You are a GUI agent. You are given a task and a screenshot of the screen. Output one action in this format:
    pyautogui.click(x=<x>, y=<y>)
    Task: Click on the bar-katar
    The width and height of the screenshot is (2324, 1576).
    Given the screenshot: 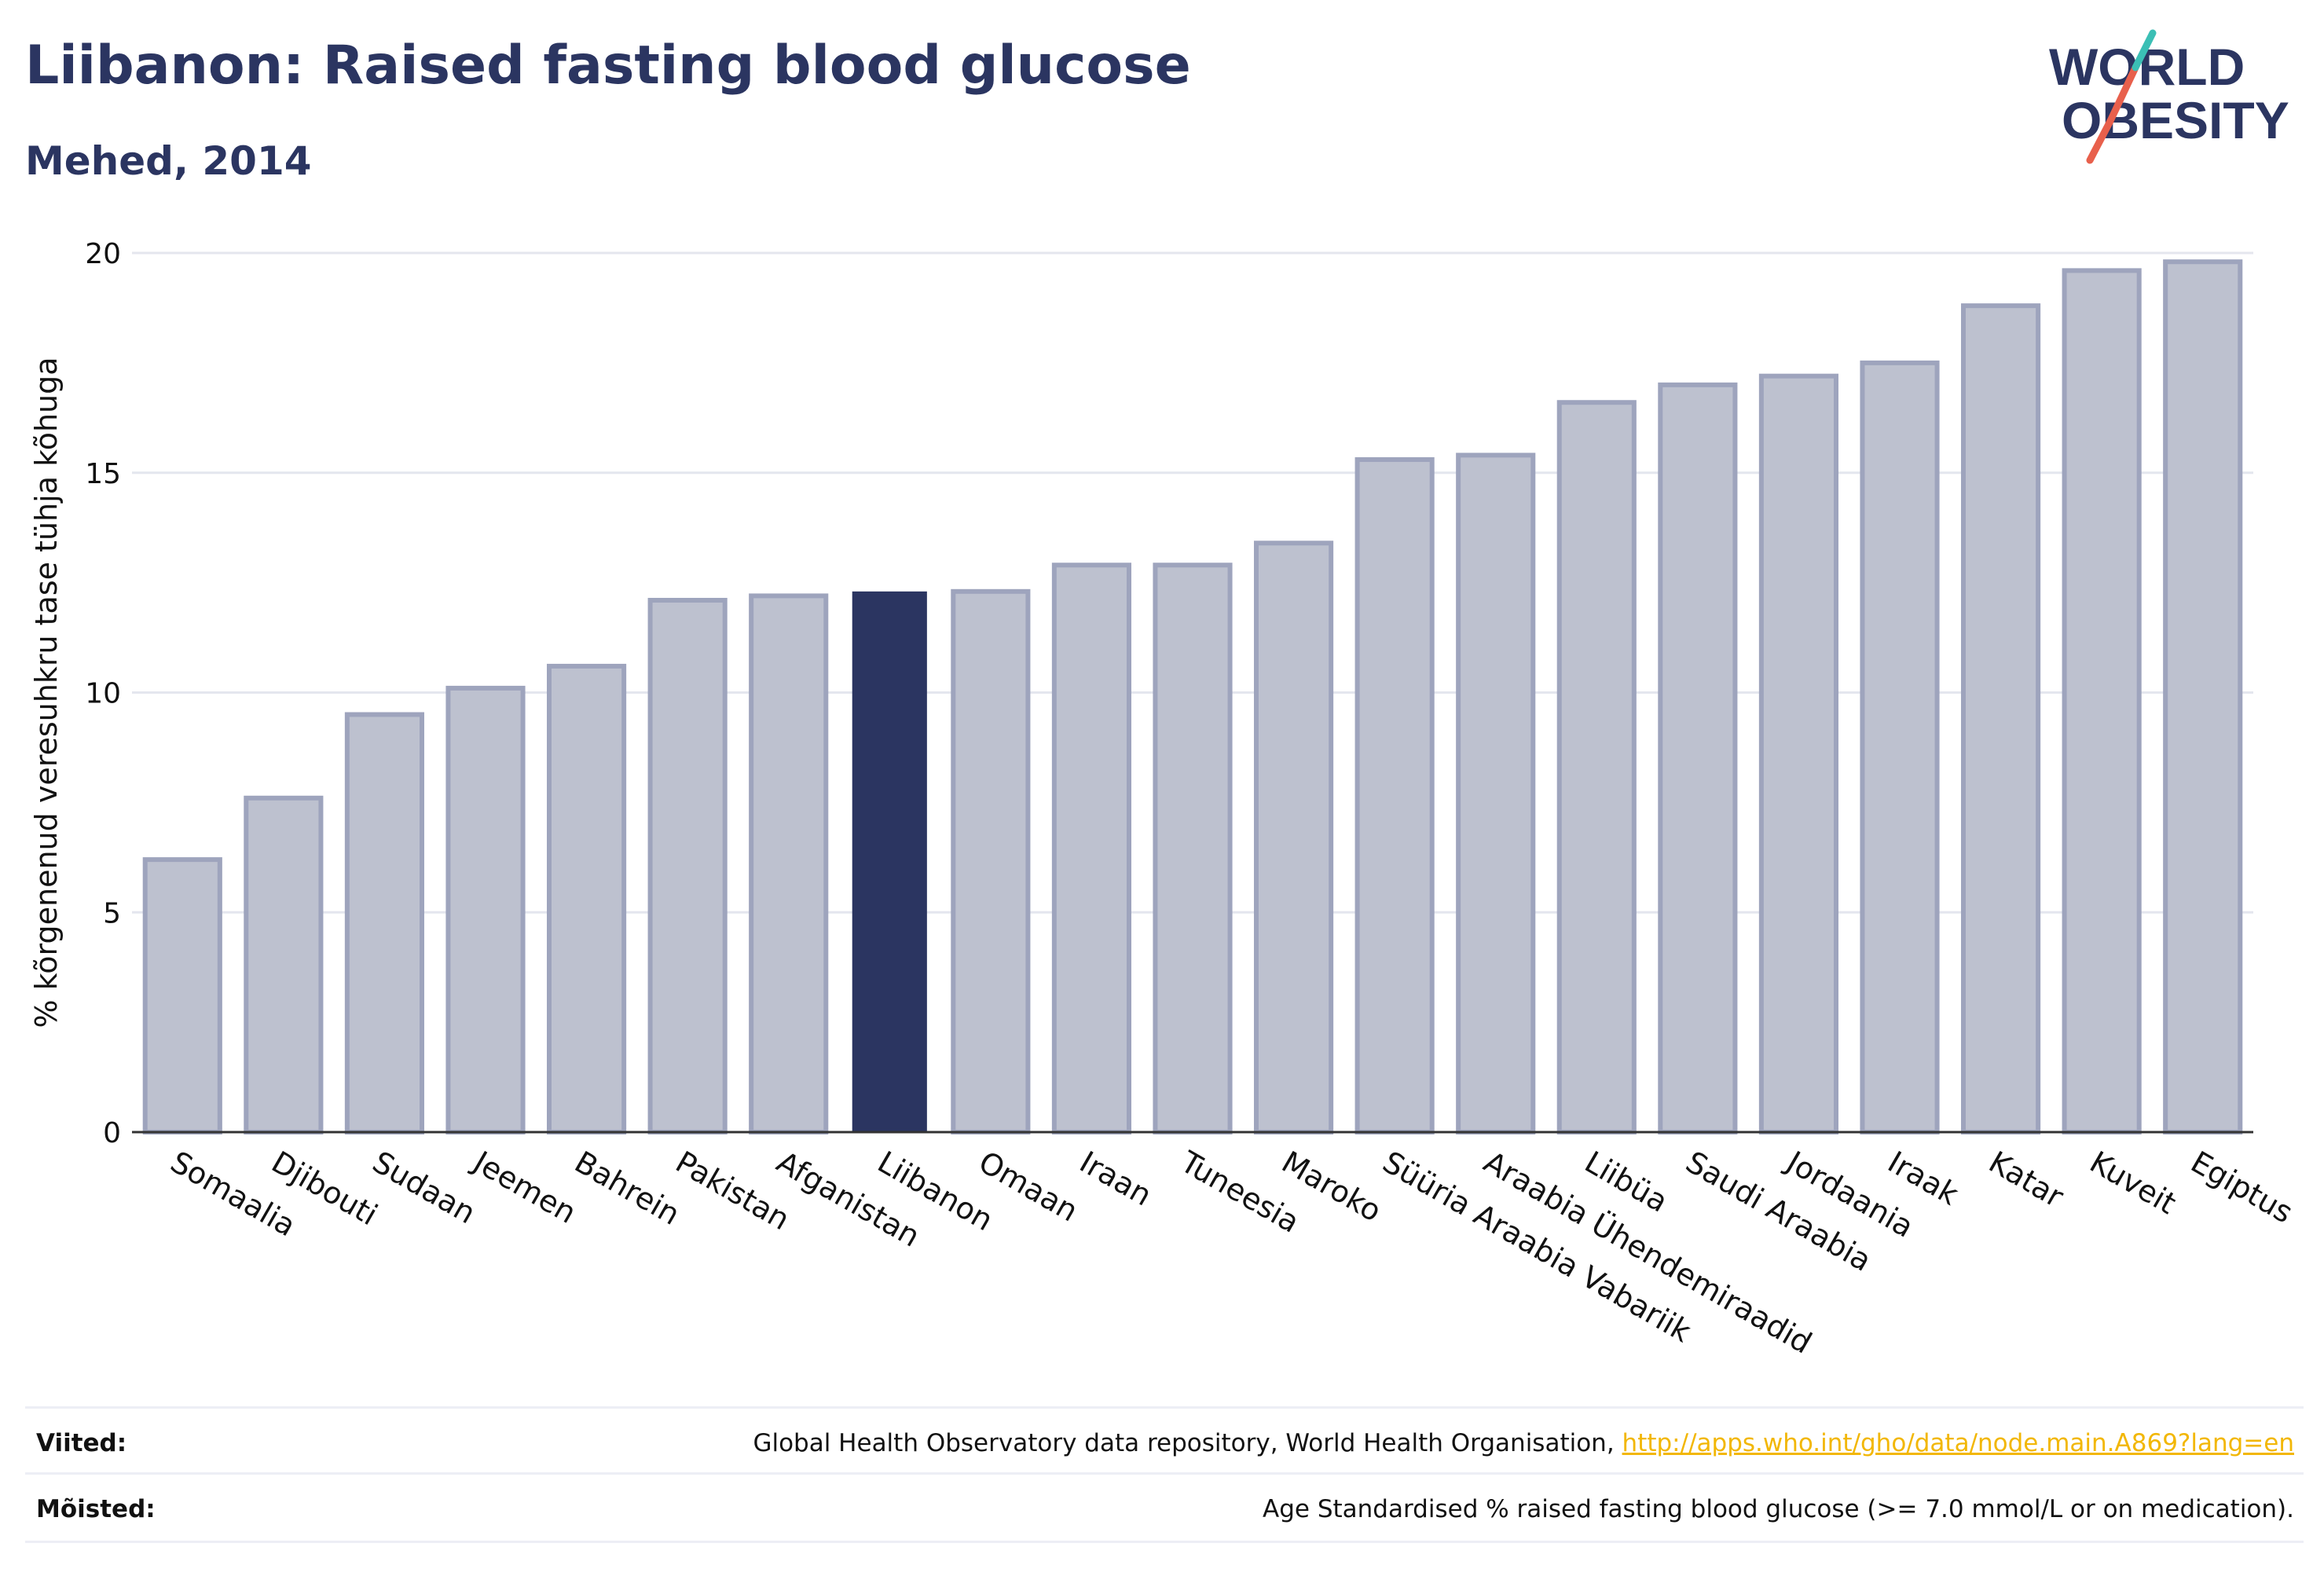 What is the action you would take?
    pyautogui.click(x=2001, y=718)
    